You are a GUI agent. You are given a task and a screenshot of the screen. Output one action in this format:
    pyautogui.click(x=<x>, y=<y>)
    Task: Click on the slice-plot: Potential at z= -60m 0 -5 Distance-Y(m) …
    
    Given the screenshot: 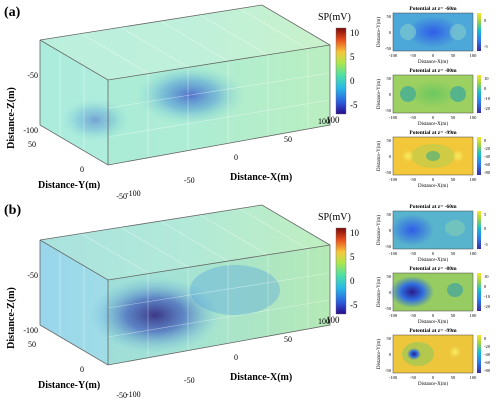 What is the action you would take?
    pyautogui.click(x=432, y=35)
    